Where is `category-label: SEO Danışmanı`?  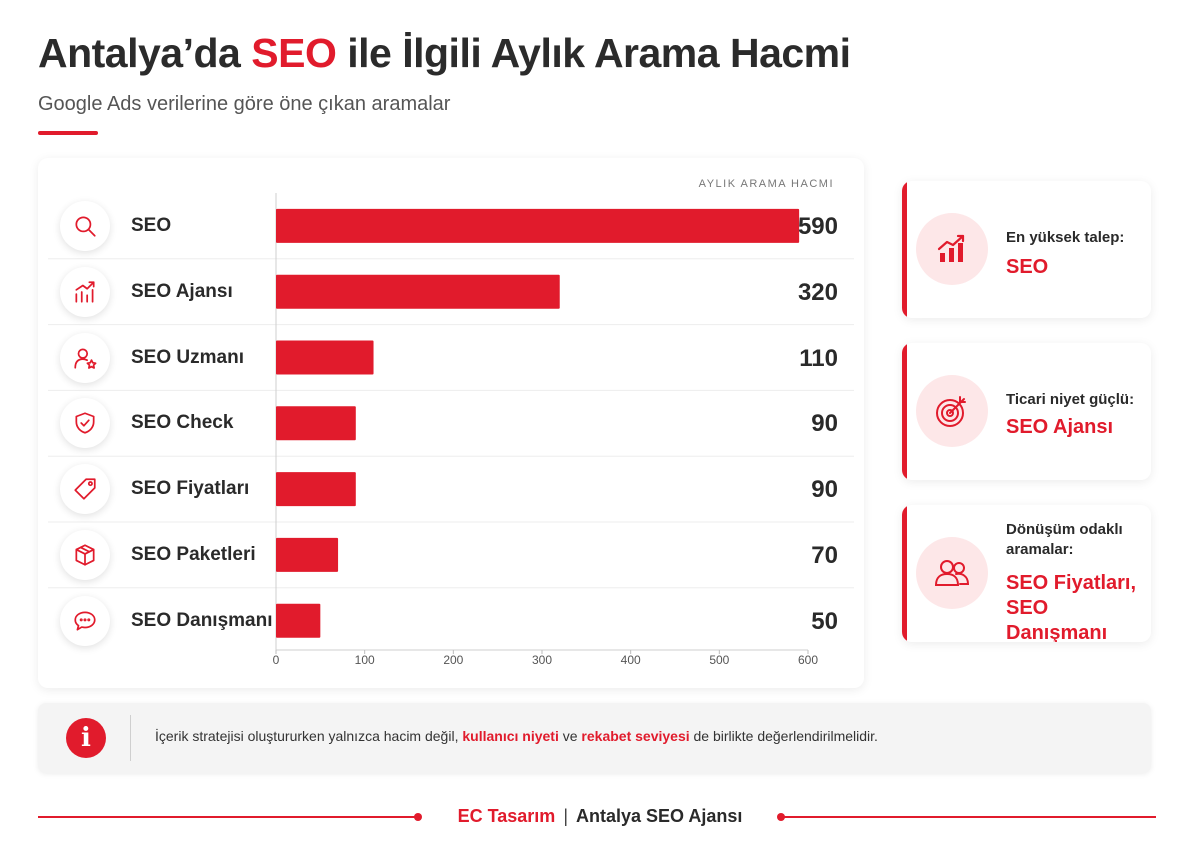 category-label: SEO Danışmanı is located at coordinates (202, 620).